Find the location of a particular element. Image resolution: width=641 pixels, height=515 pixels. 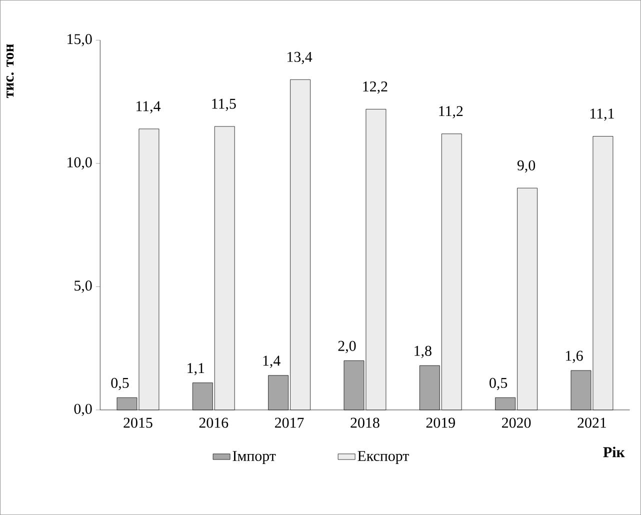

x-tick-label: 2021 is located at coordinates (592, 423).